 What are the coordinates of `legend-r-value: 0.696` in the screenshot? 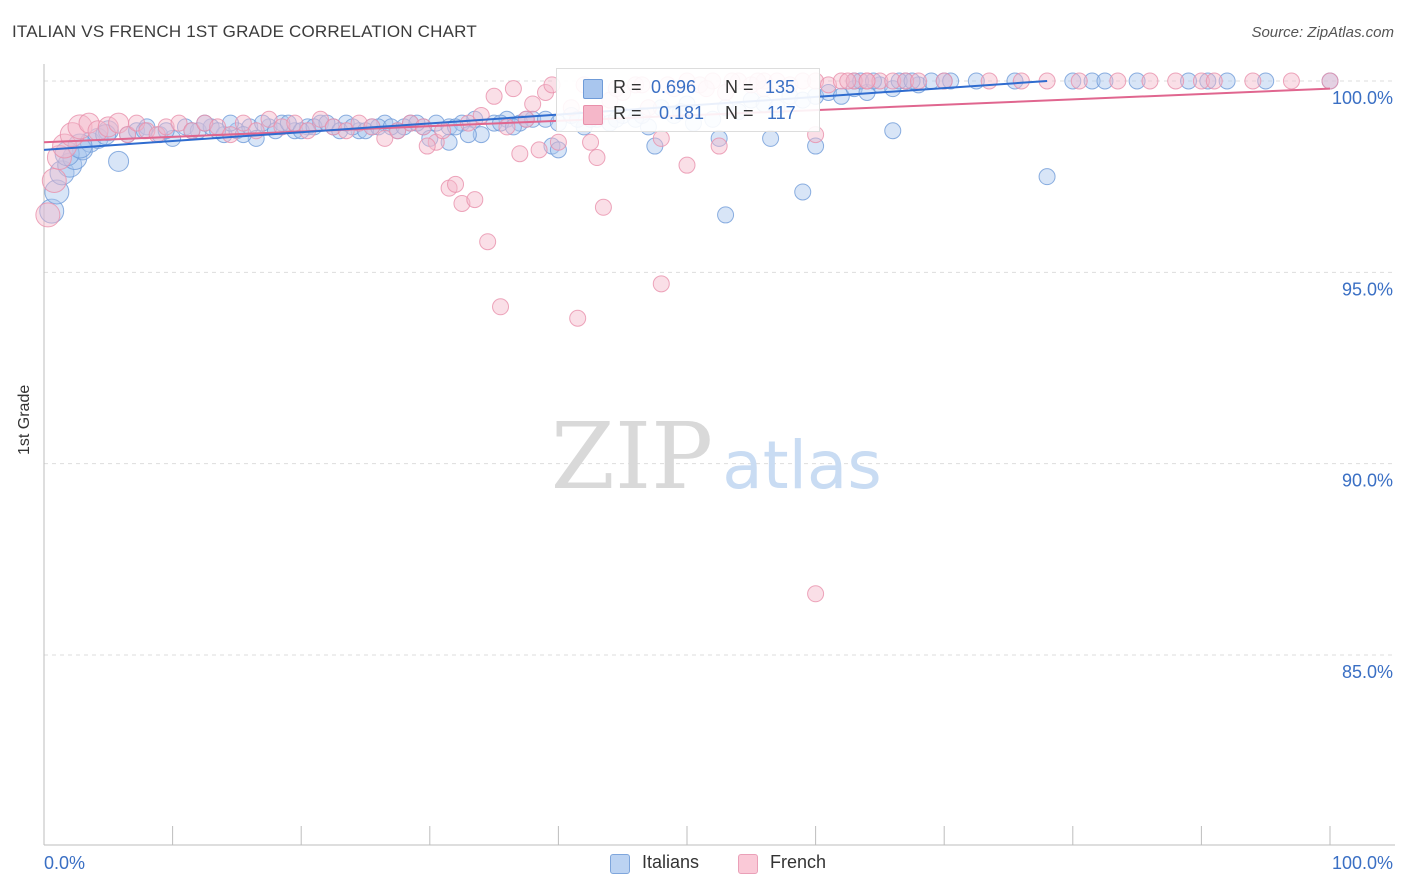 It's located at (674, 87).